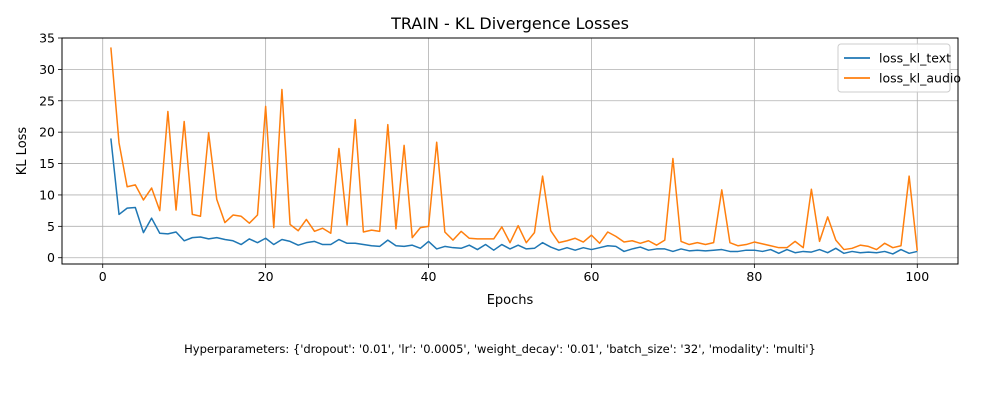 The width and height of the screenshot is (1000, 400). What do you see at coordinates (50, 148) in the screenshot?
I see `y-axis-ticks: 0 5 10 15 20 25 30 35` at bounding box center [50, 148].